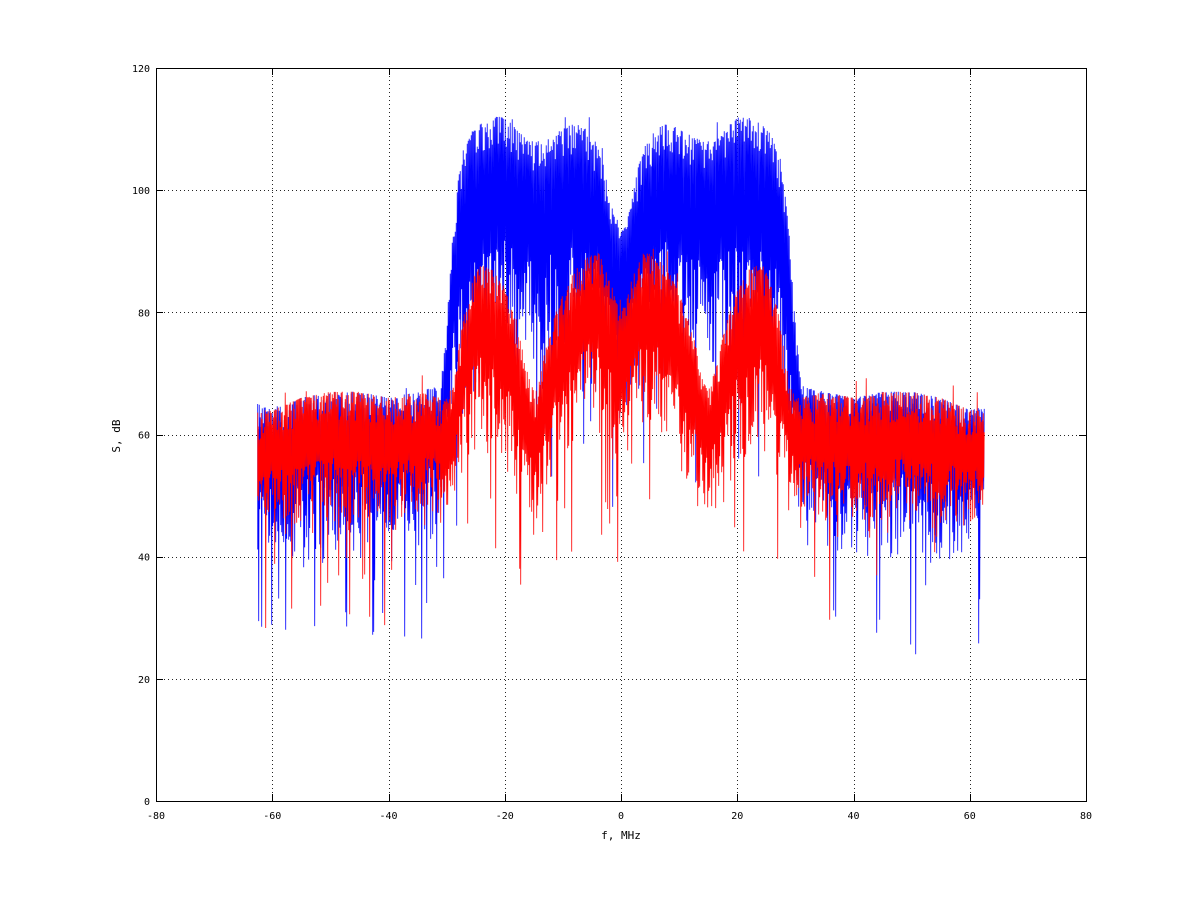 Image resolution: width=1200 pixels, height=901 pixels. Describe the element at coordinates (853, 816) in the screenshot. I see `x-tick-label: 40` at that location.